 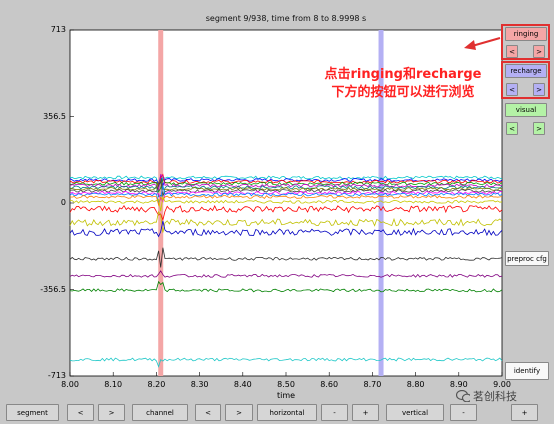 What do you see at coordinates (539, 128) in the screenshot?
I see `visual-next-button: >` at bounding box center [539, 128].